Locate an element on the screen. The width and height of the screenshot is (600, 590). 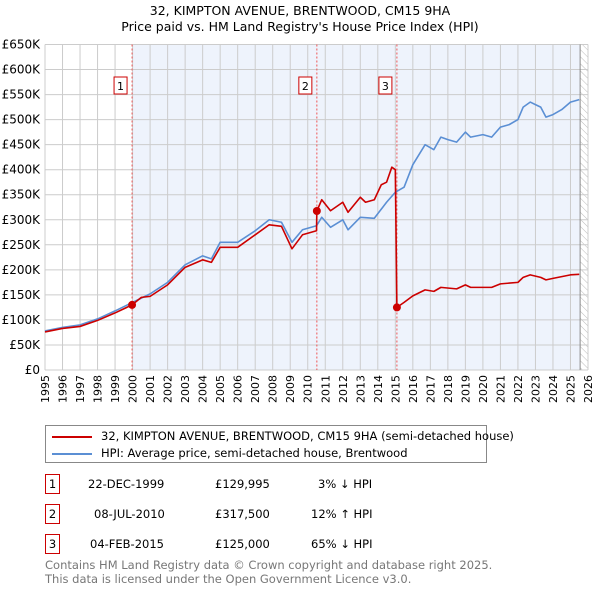
x-tick-label: 2022 is located at coordinates (518, 389).